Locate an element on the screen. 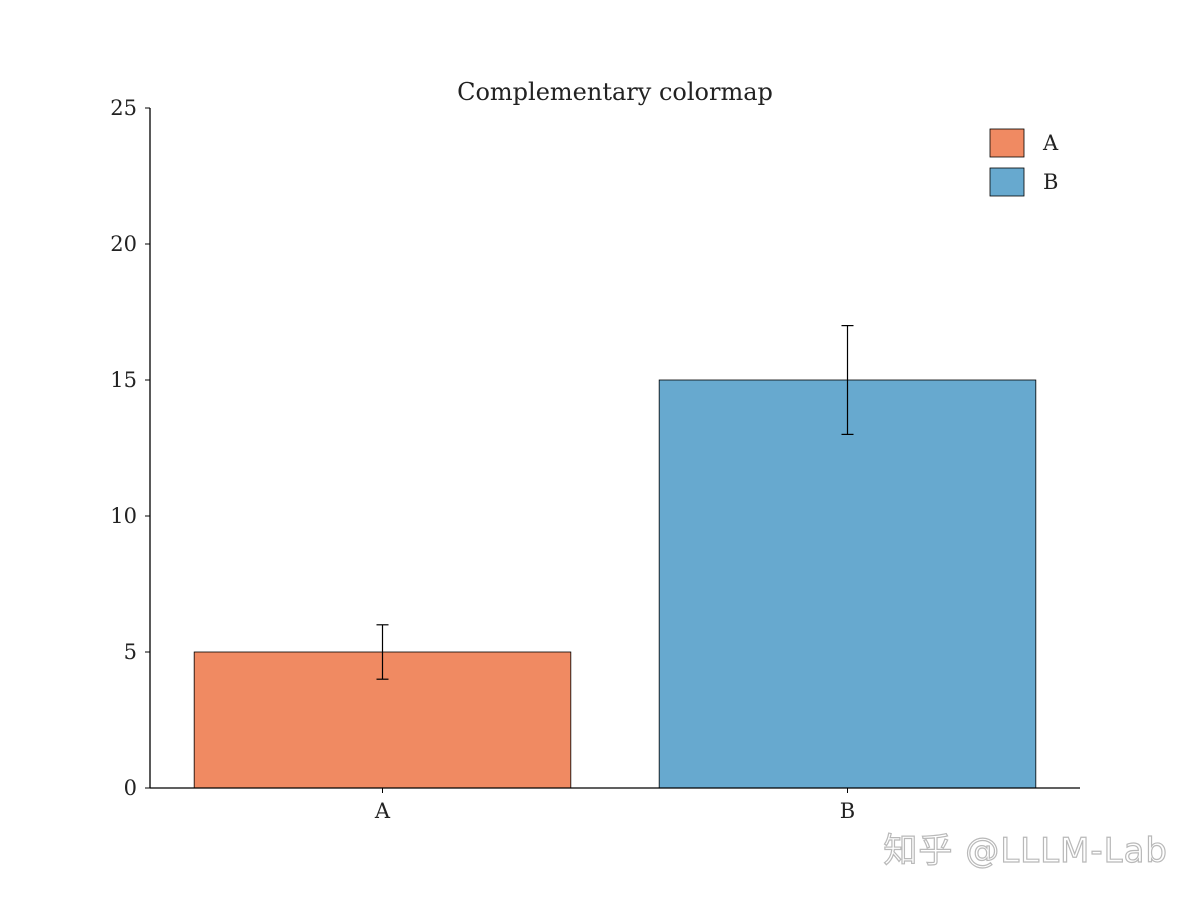 The width and height of the screenshot is (1200, 905). watermark-text: 知乎 @LLLM-Lab is located at coordinates (1025, 851).